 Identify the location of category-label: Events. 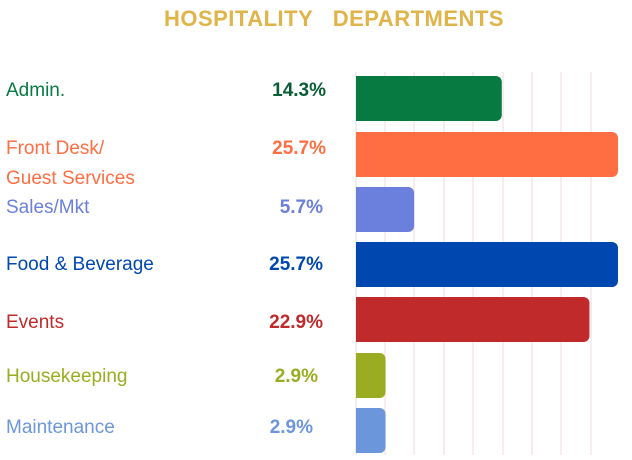
(35, 322).